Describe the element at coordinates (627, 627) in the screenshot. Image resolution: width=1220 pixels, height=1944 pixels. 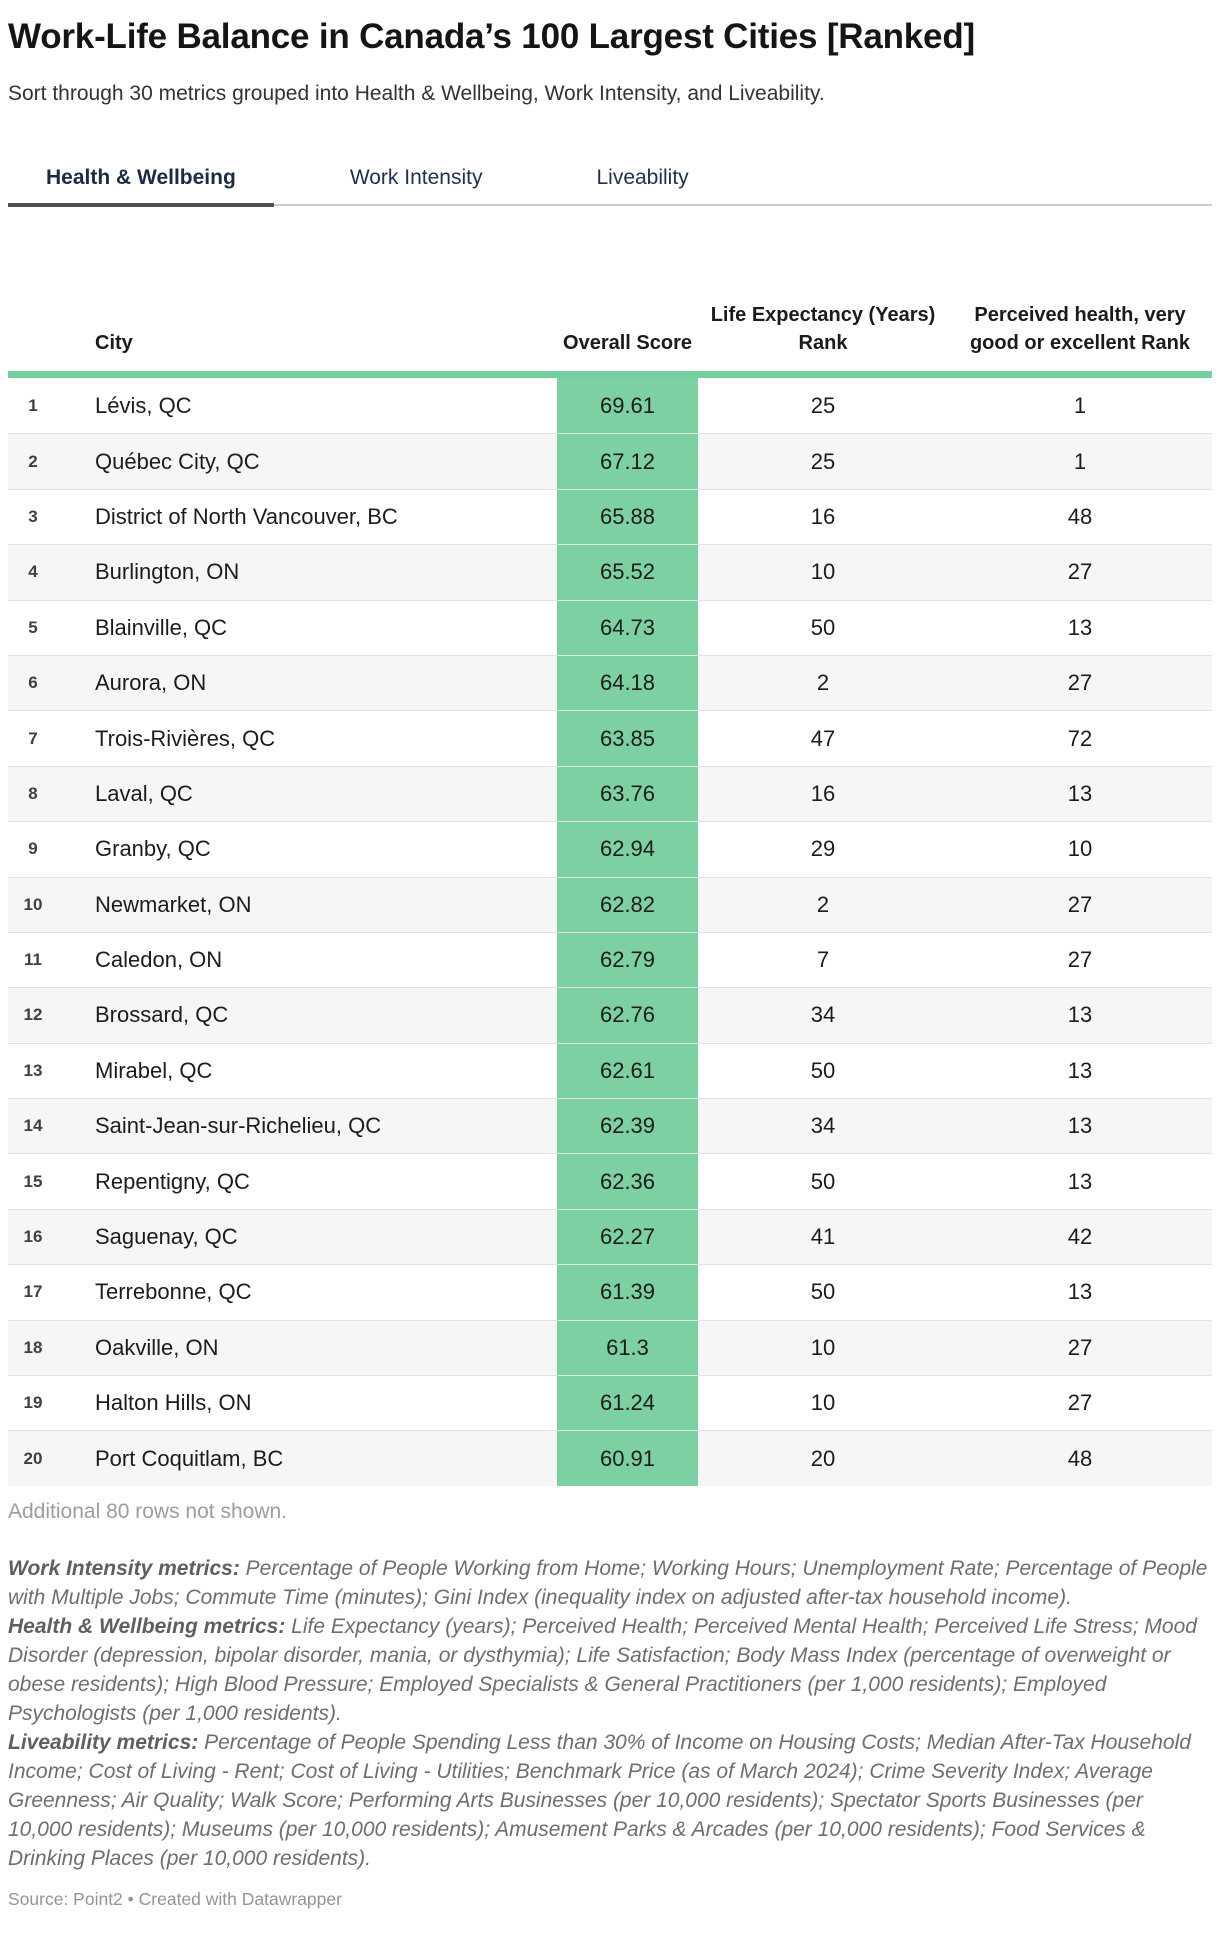
I see `overall-score-cell: 64.73` at that location.